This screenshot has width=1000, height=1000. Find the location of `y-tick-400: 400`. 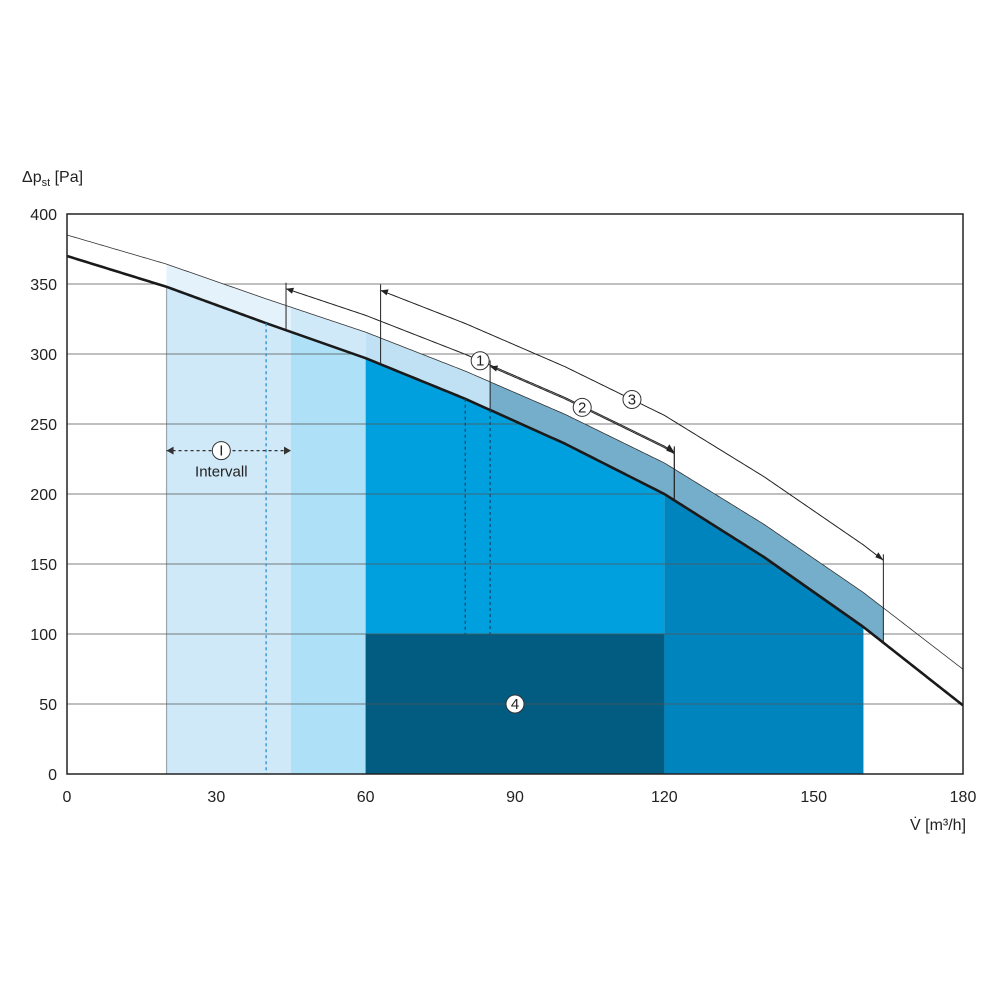

y-tick-400: 400 is located at coordinates (43, 215).